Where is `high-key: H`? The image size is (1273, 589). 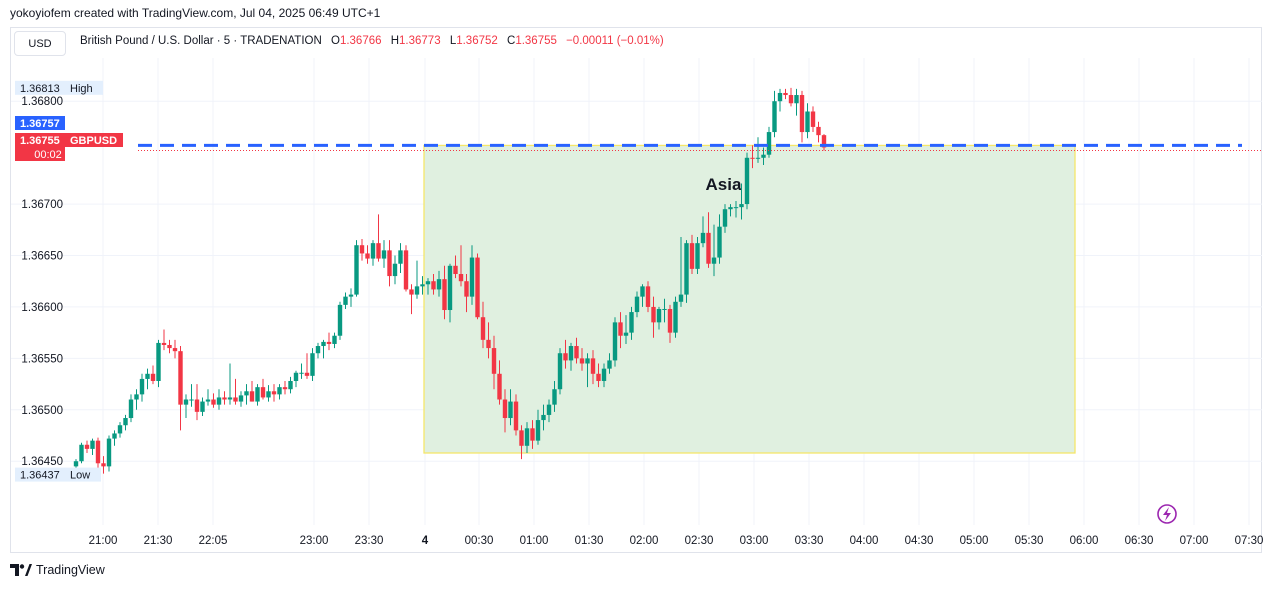
high-key: H is located at coordinates (395, 41).